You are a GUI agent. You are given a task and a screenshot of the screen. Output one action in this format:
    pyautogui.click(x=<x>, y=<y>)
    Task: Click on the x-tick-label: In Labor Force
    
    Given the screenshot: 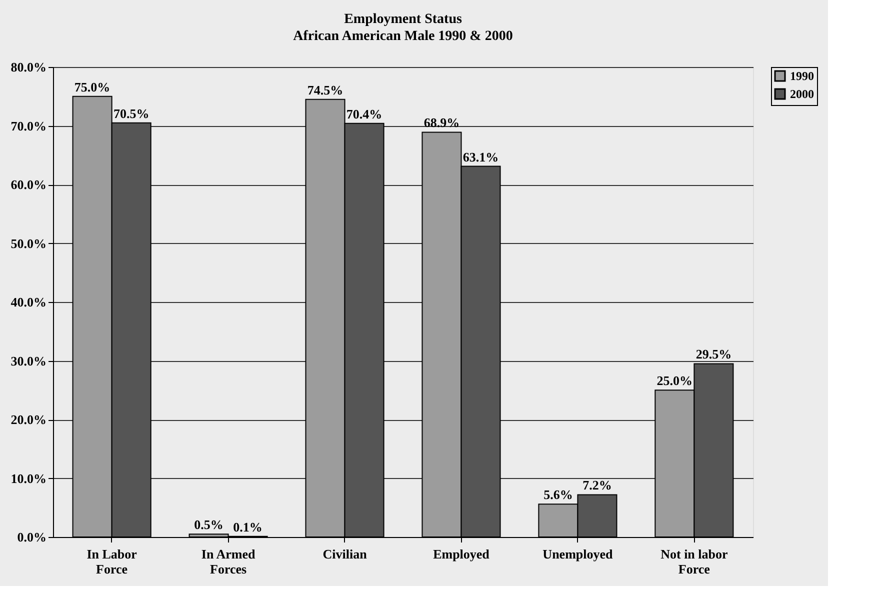 What is the action you would take?
    pyautogui.click(x=112, y=561)
    